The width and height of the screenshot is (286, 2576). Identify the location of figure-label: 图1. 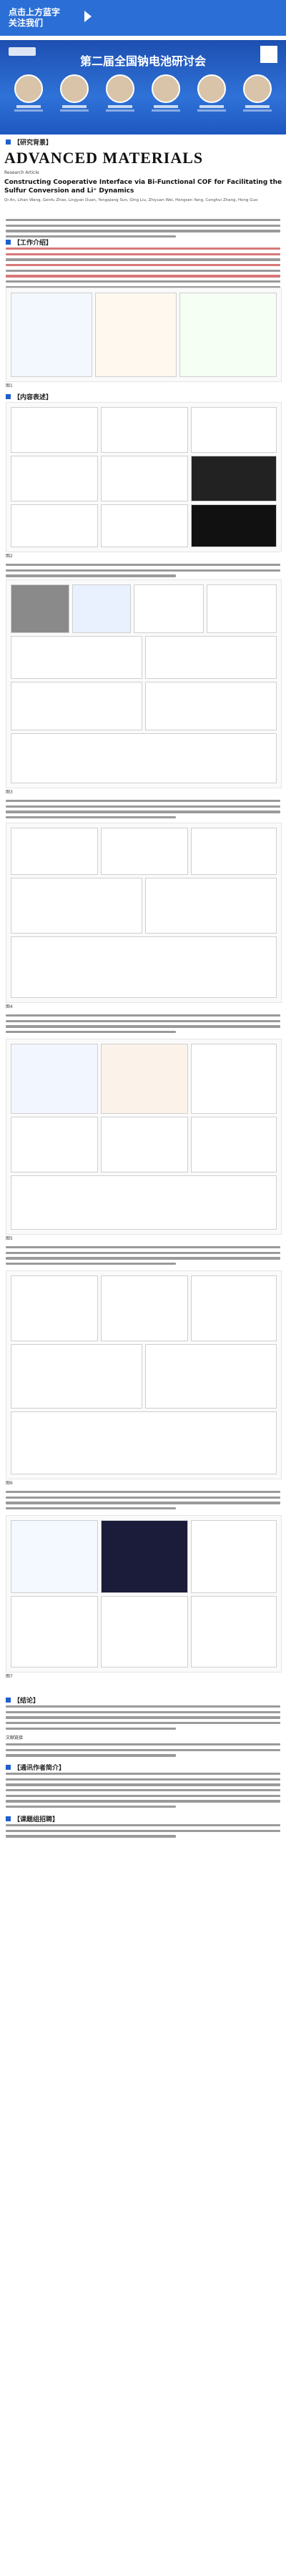
(9, 385).